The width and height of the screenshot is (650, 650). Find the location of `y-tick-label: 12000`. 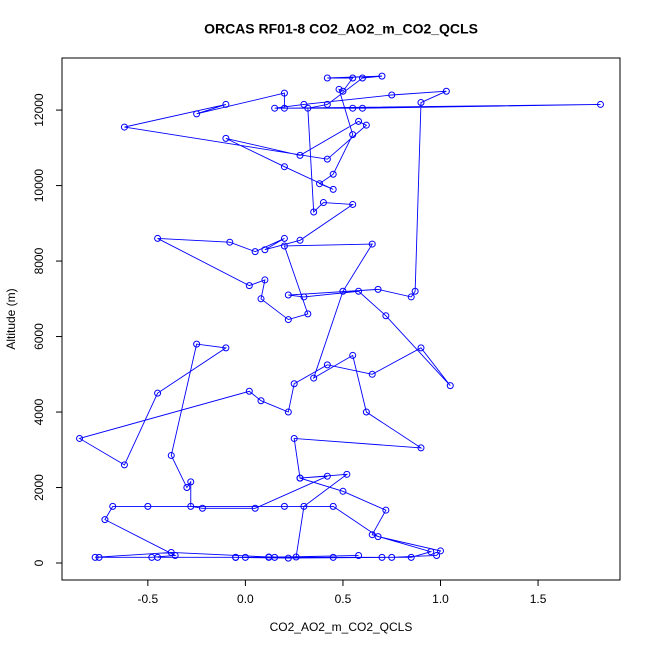

y-tick-label: 12000 is located at coordinates (39, 110).